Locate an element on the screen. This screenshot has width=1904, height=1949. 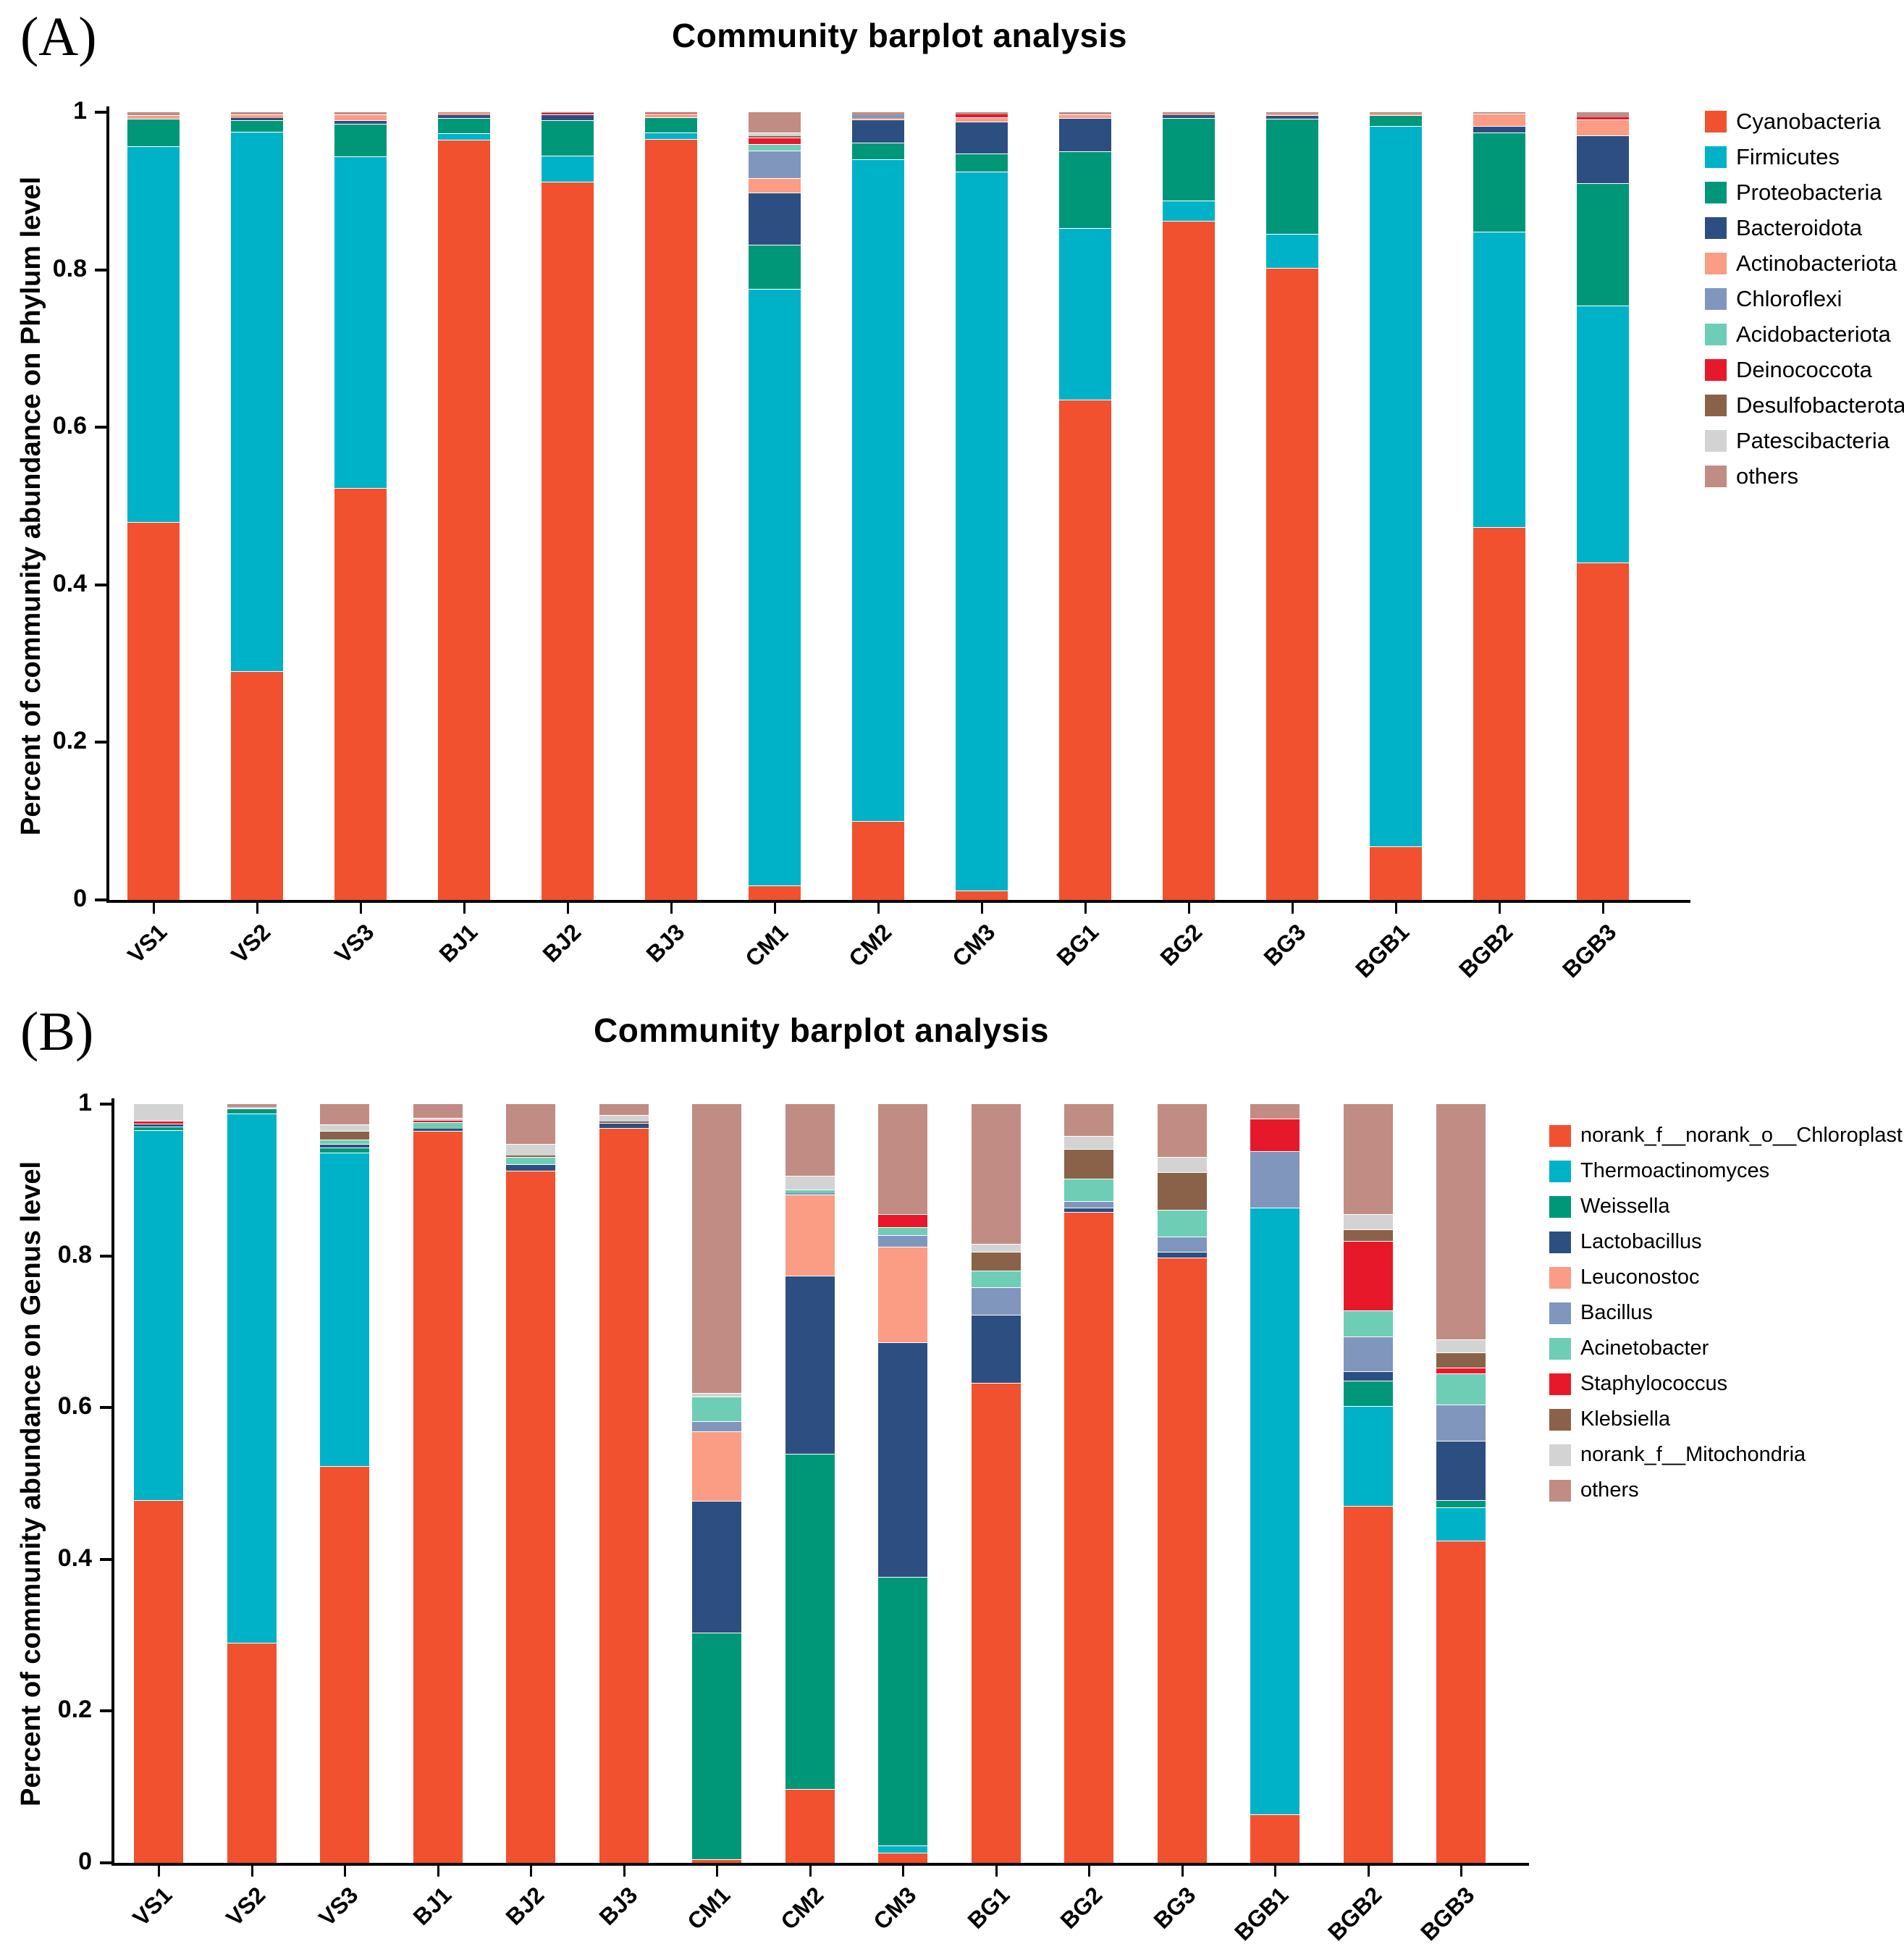
legend-item-Firmicutes: Firmicutes is located at coordinates (1772, 157).